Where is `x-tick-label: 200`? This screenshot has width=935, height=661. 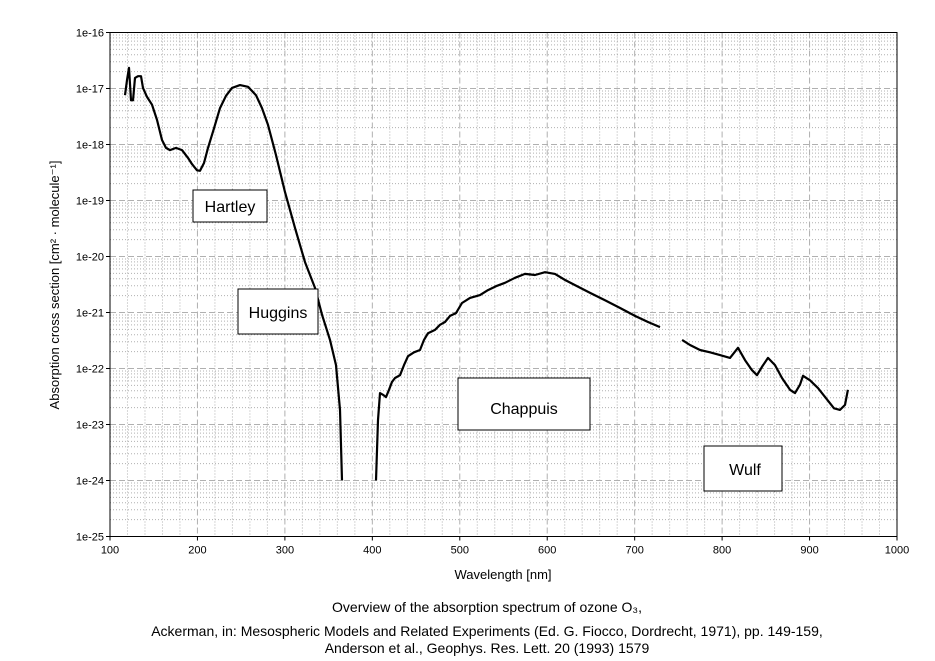
x-tick-label: 200 is located at coordinates (197, 551).